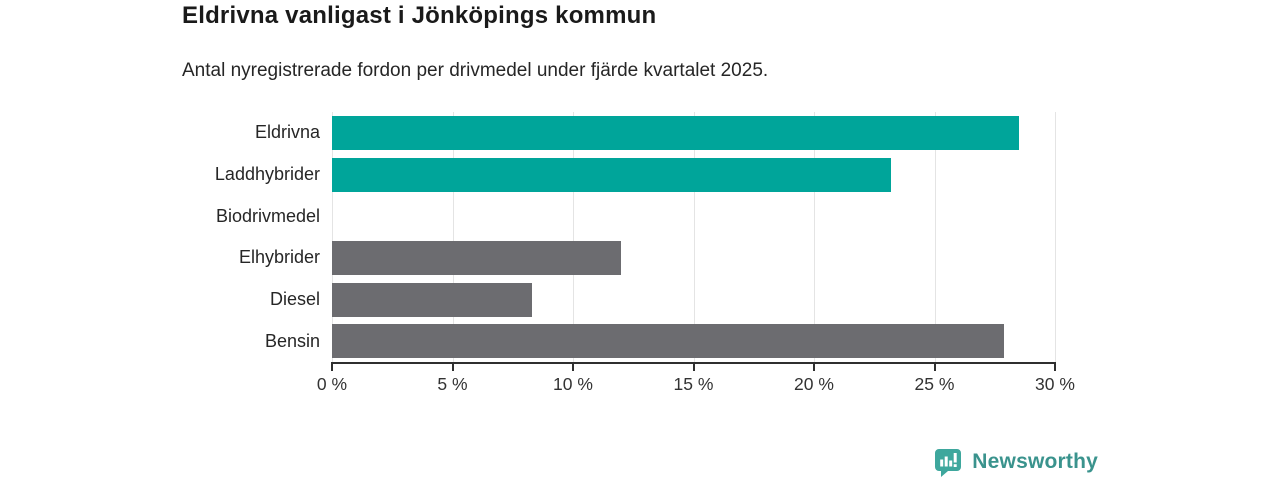 This screenshot has height=480, width=1280. Describe the element at coordinates (675, 132) in the screenshot. I see `bar-eldrivna` at that location.